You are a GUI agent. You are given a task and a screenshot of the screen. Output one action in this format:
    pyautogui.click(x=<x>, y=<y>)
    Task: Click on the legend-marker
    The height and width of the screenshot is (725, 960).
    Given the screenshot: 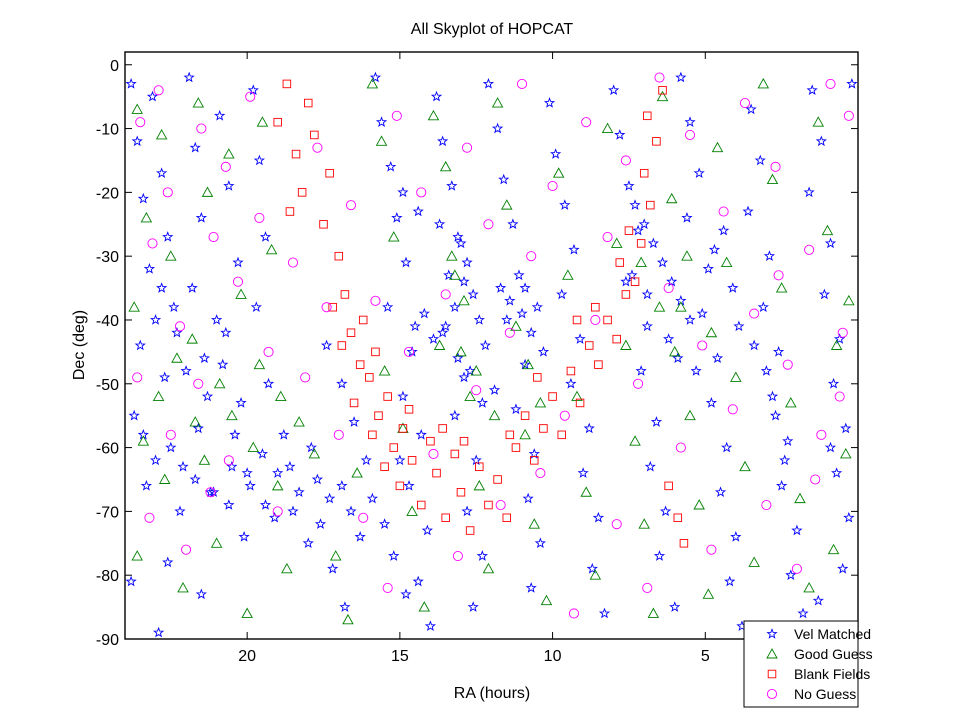 What is the action you would take?
    pyautogui.click(x=772, y=653)
    